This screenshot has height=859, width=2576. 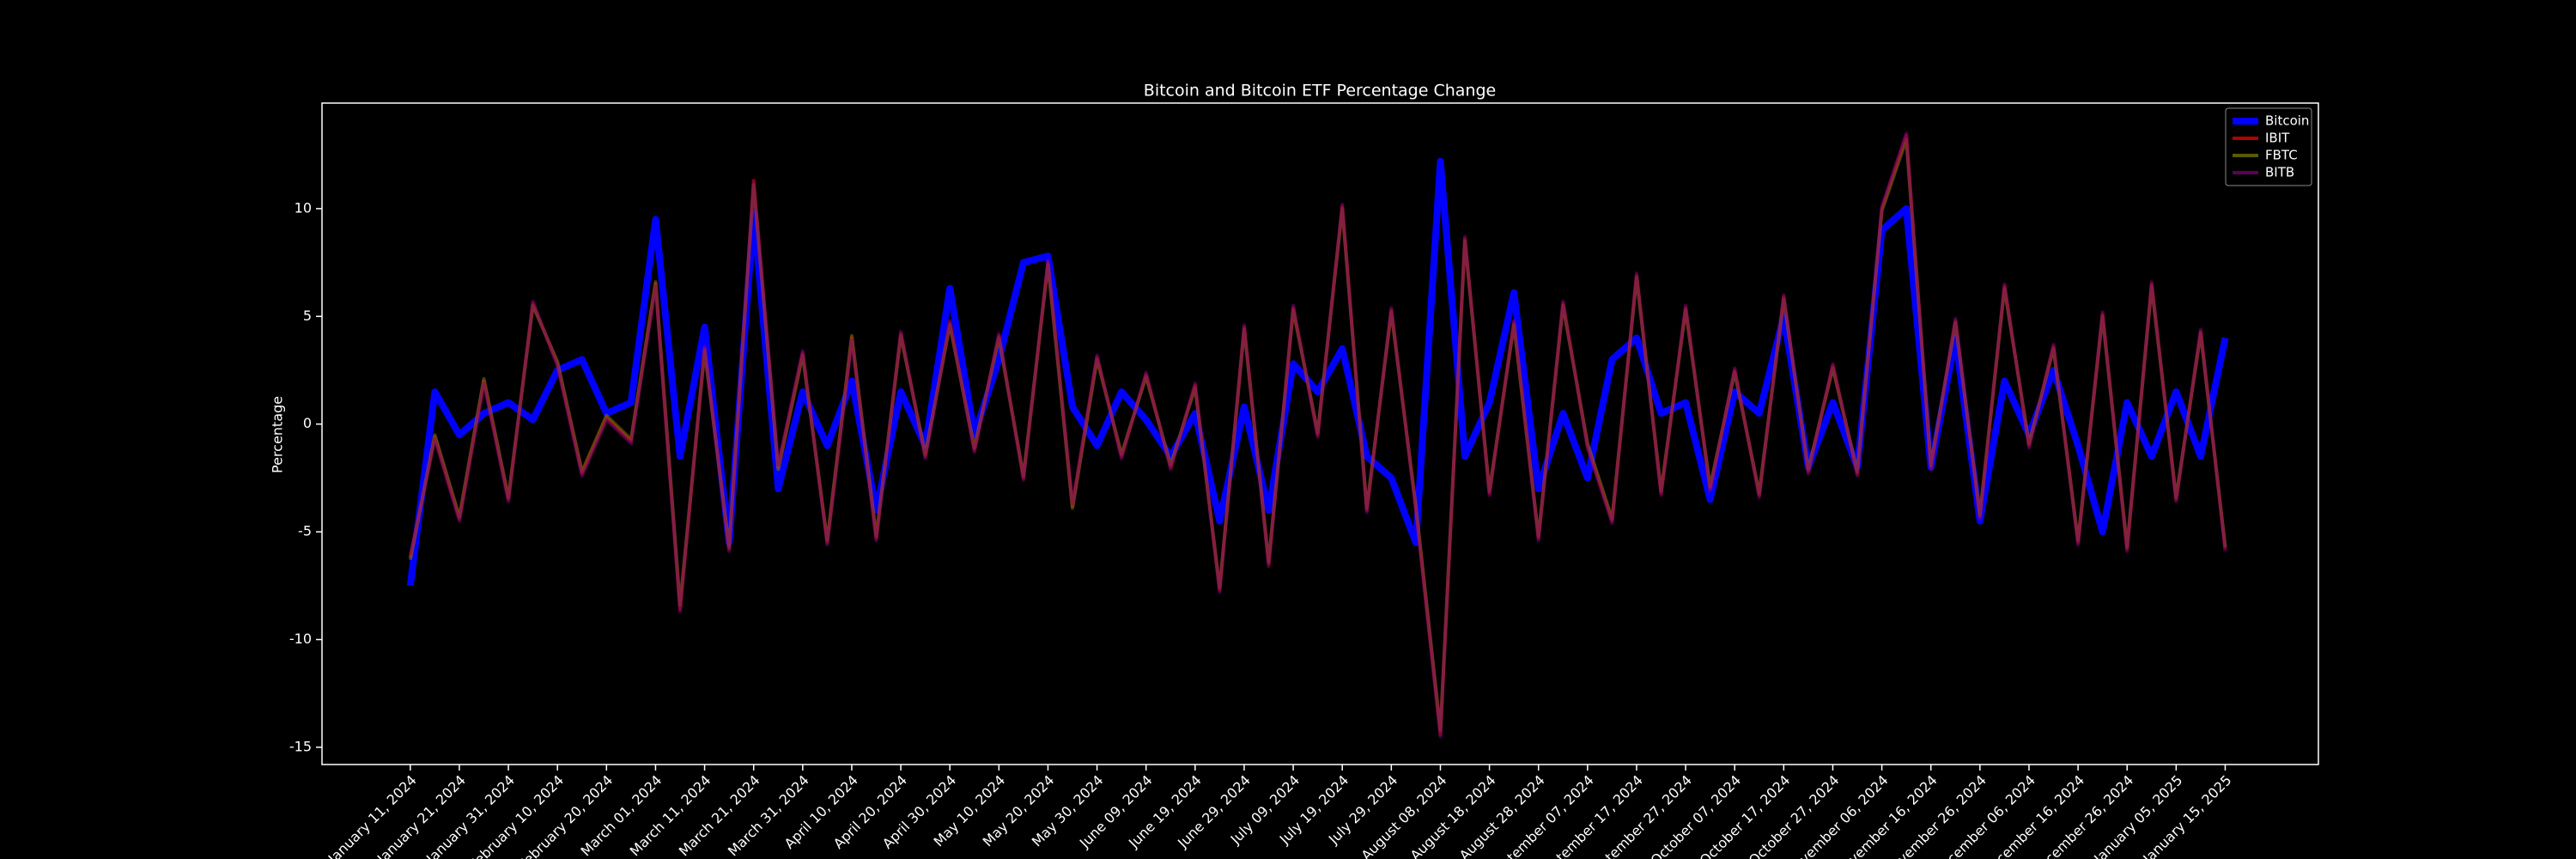 I want to click on y-tick-label: 0, so click(x=307, y=423).